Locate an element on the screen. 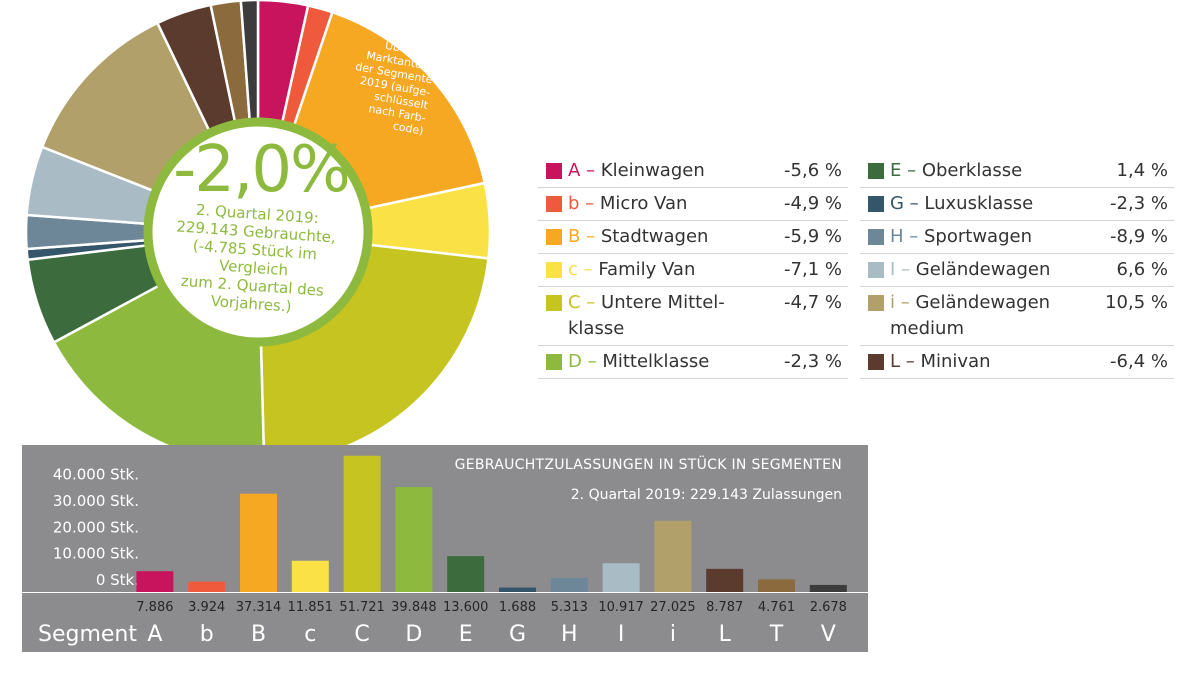 This screenshot has height=675, width=1200. legend-value: 1,4 % is located at coordinates (1142, 170).